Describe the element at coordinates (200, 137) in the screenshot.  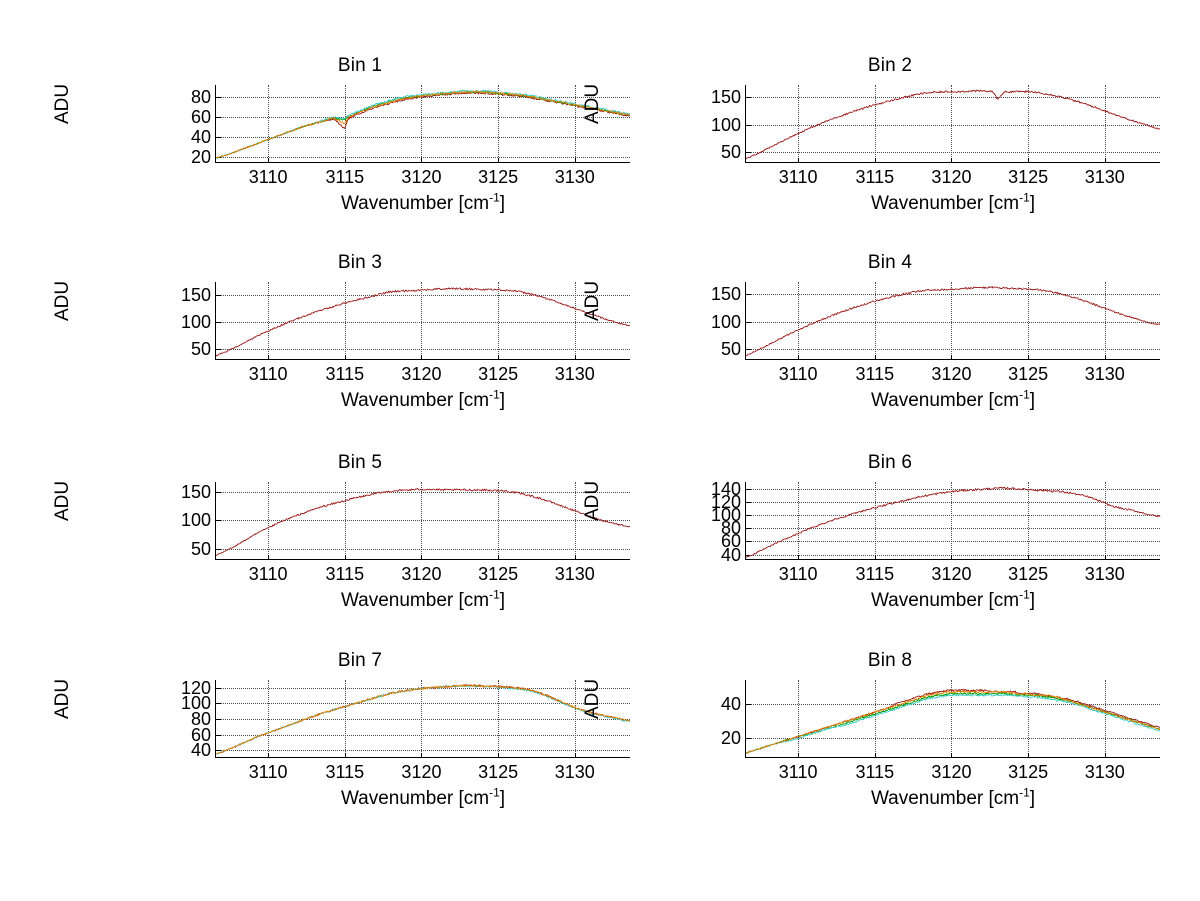
I see `y-tick-label: 40` at that location.